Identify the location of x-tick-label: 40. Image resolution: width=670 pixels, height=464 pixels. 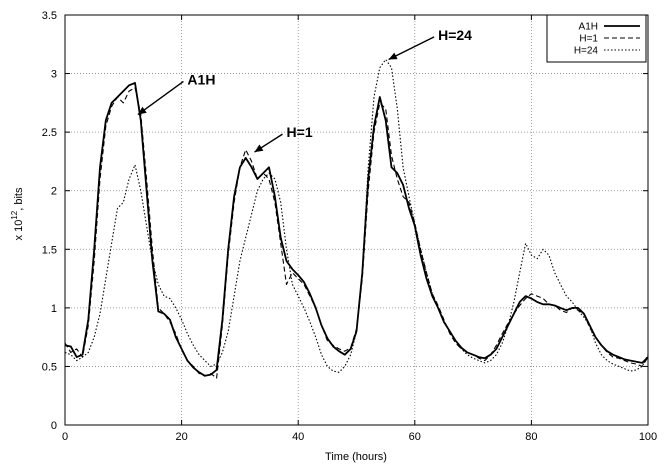
(298, 437).